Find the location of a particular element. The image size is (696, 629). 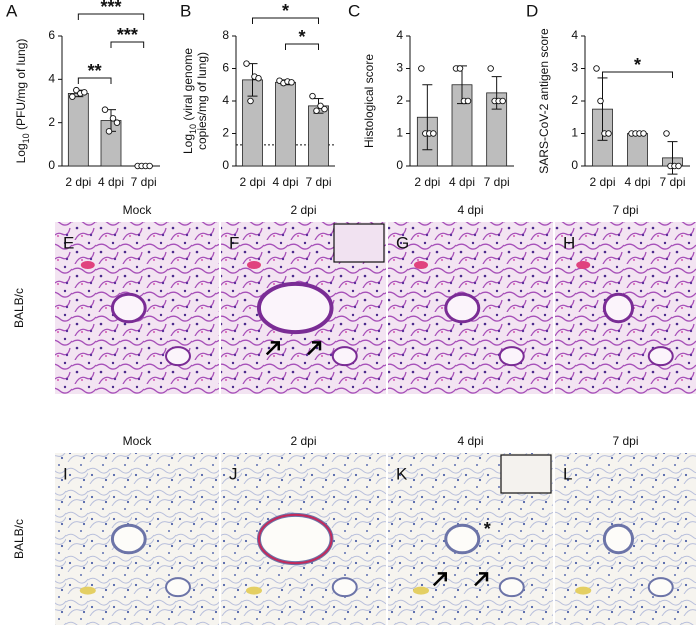

panel-label: D is located at coordinates (532, 10).